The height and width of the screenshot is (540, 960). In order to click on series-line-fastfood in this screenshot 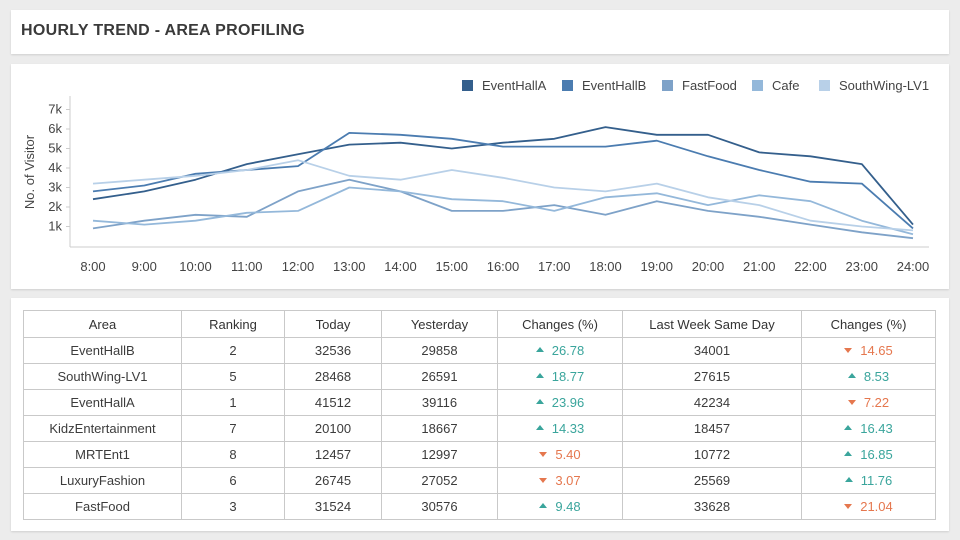, I will do `click(503, 209)`.